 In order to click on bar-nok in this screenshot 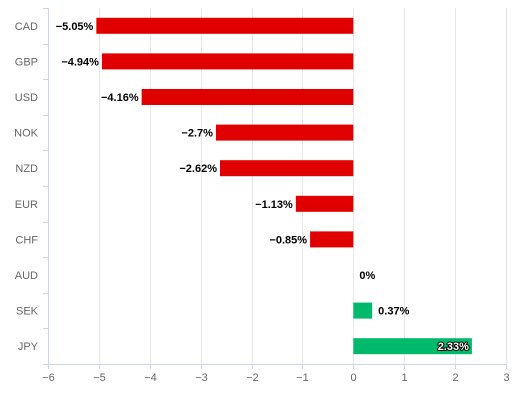, I will do `click(284, 132)`.